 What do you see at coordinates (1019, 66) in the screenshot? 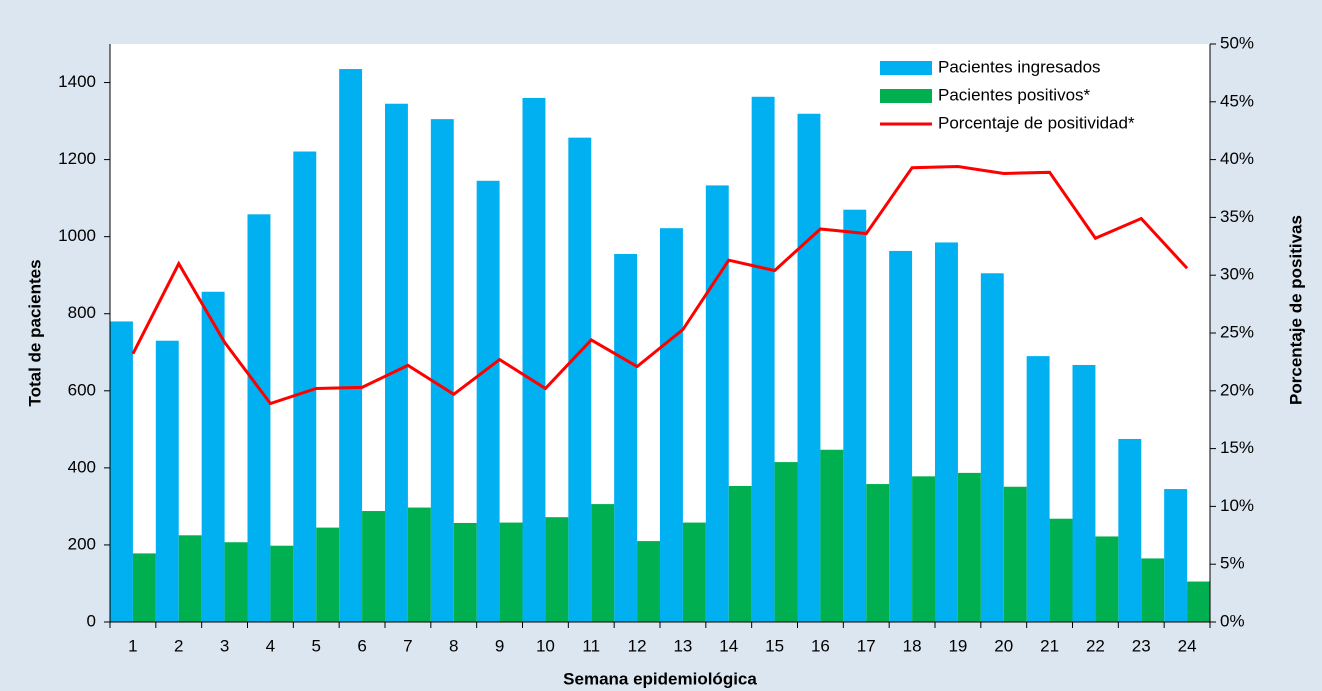
I see `legend-label: Pacientes ingresados` at bounding box center [1019, 66].